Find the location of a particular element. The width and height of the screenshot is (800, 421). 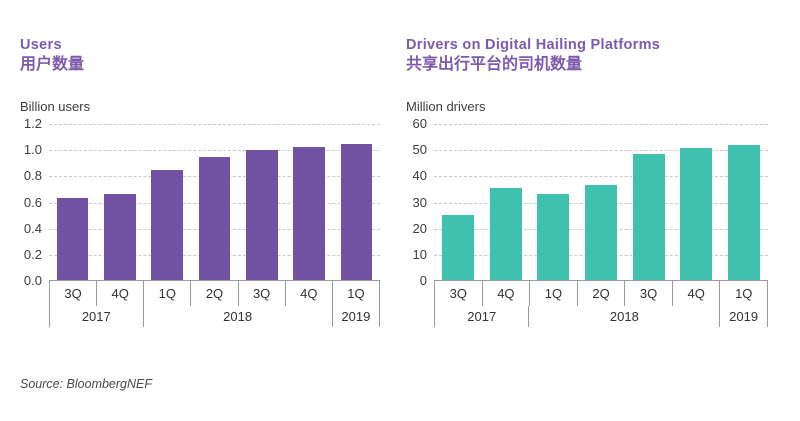

y-tick-label: 0.6 is located at coordinates (32, 202).